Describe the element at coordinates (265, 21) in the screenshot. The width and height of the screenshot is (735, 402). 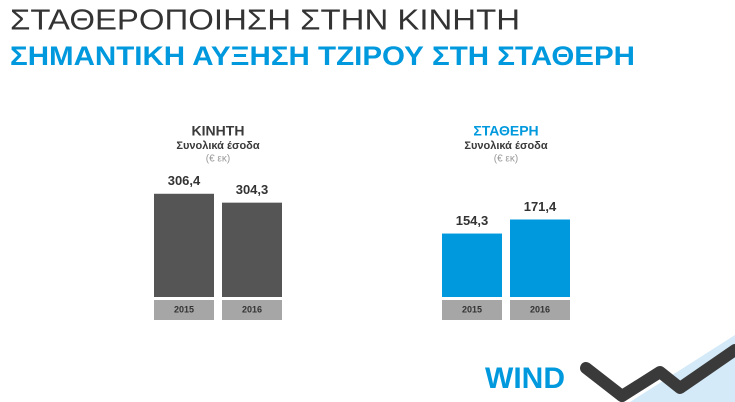
I see `header-line1: ΣΤΑΘΕΡΟΠΟΙΗΣΗ ΣΤΗΝ ΚΙΝΗΤΗ` at that location.